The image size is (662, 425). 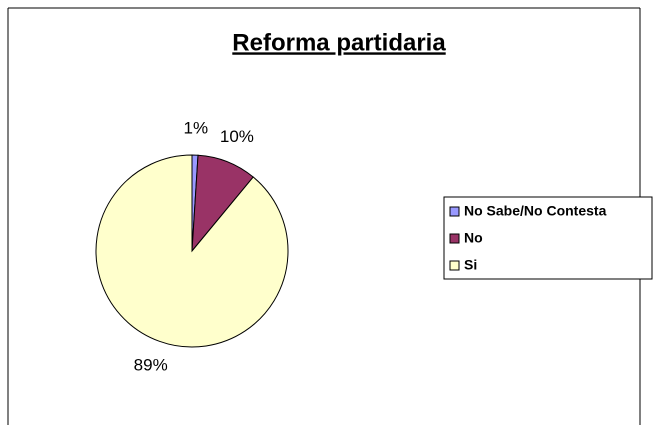 I want to click on pie-slice, so click(x=192, y=251).